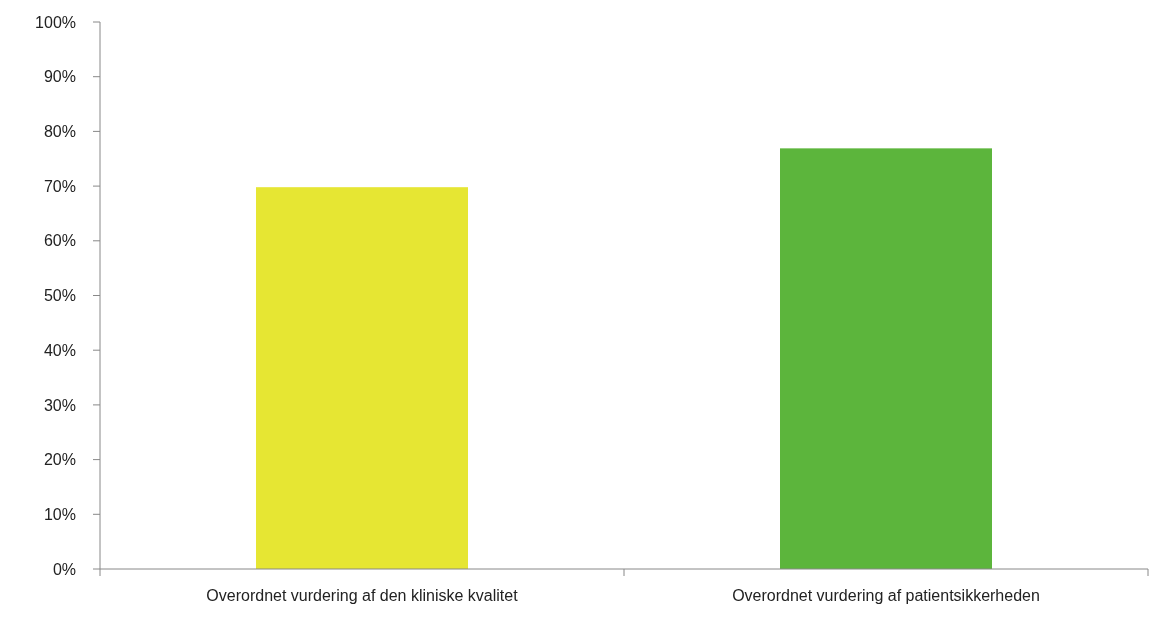 The width and height of the screenshot is (1150, 619). Describe the element at coordinates (59, 296) in the screenshot. I see `y-tick-label: 50%` at that location.